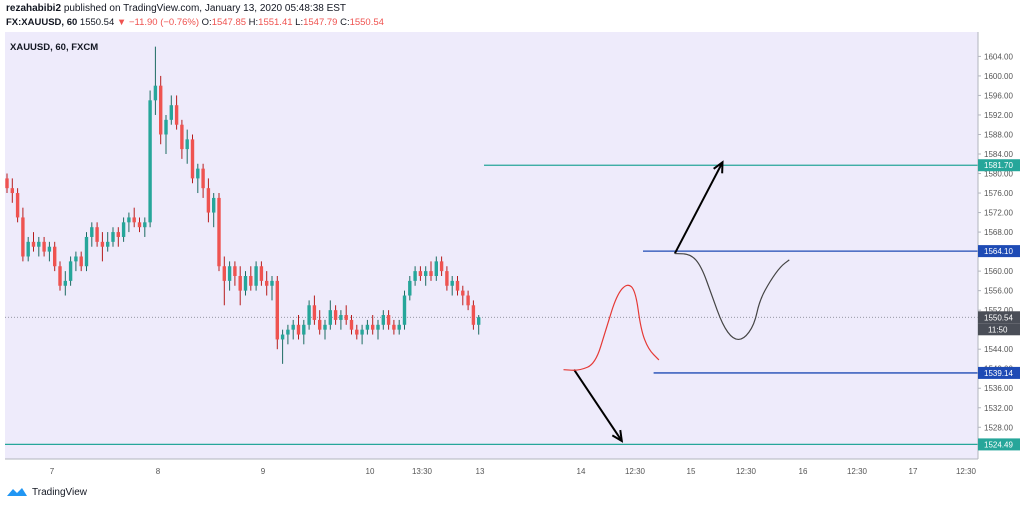  Describe the element at coordinates (998, 310) in the screenshot. I see `price-tick-label: 1552.00` at that location.